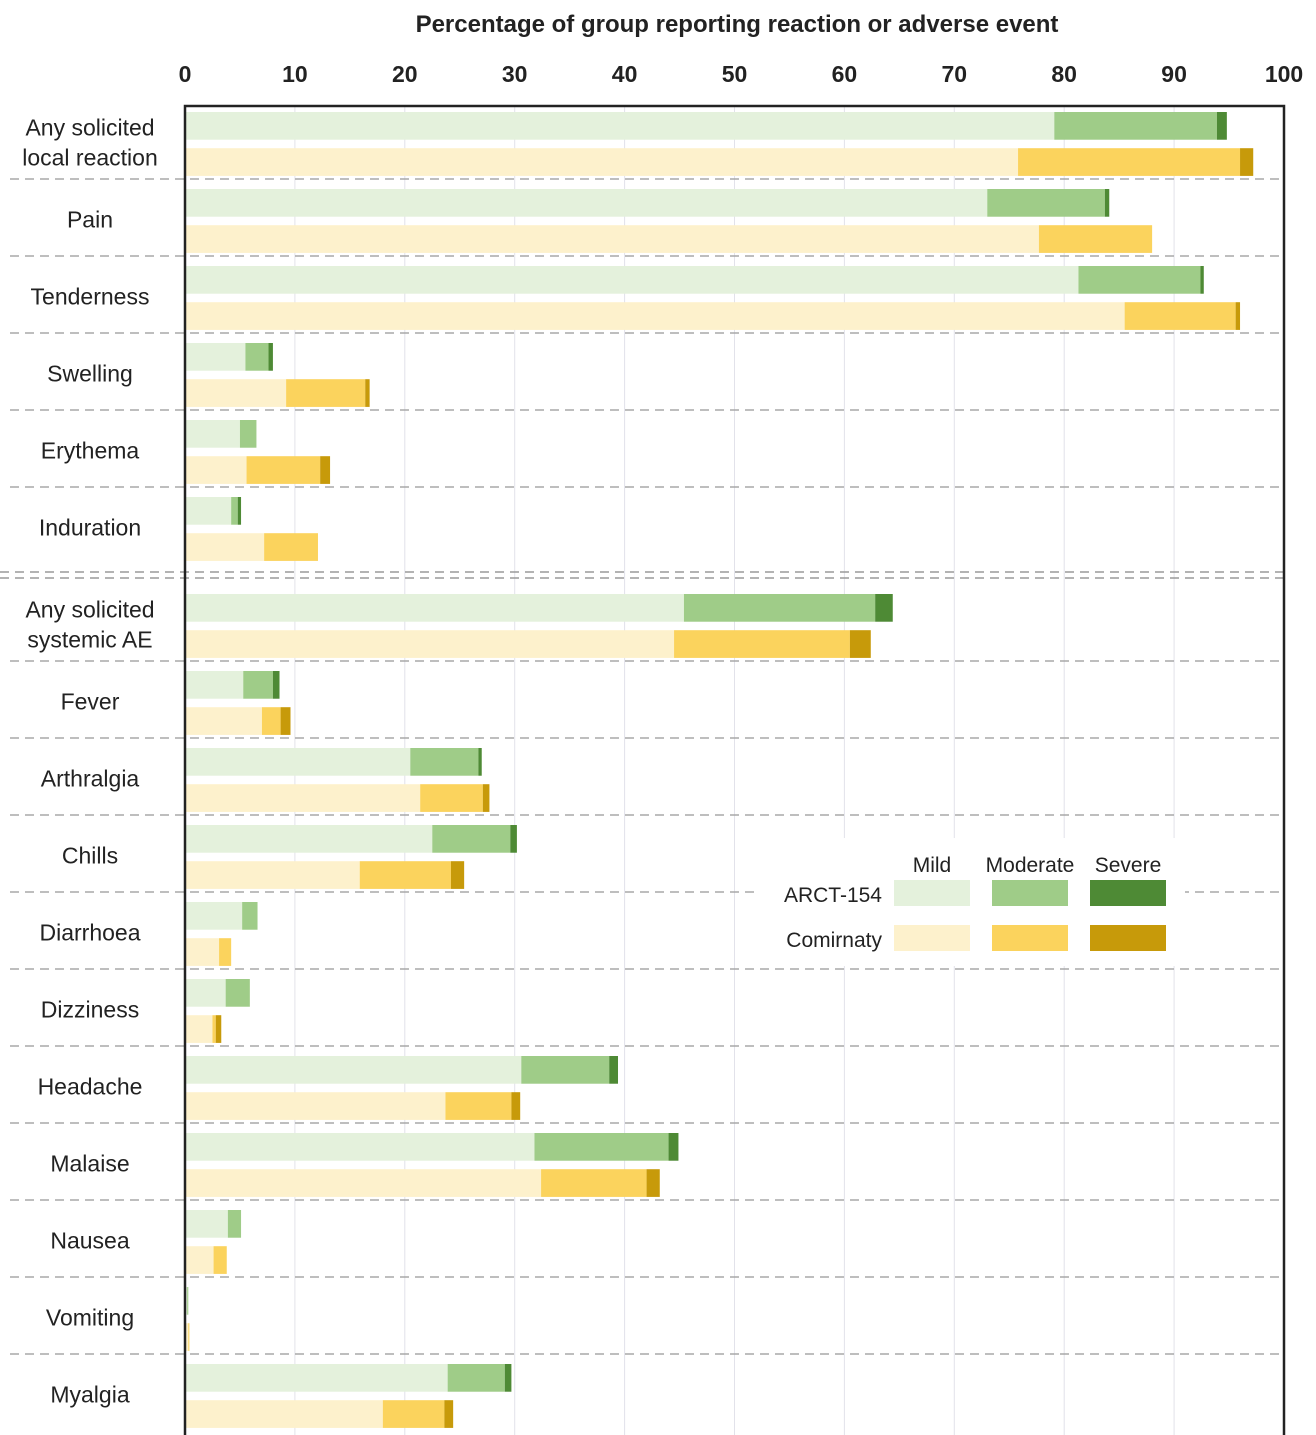 The image size is (1316, 1435). Describe the element at coordinates (762, 644) in the screenshot. I see `bar-comirnaty-moderate-any-solicited-systemic-ae` at that location.